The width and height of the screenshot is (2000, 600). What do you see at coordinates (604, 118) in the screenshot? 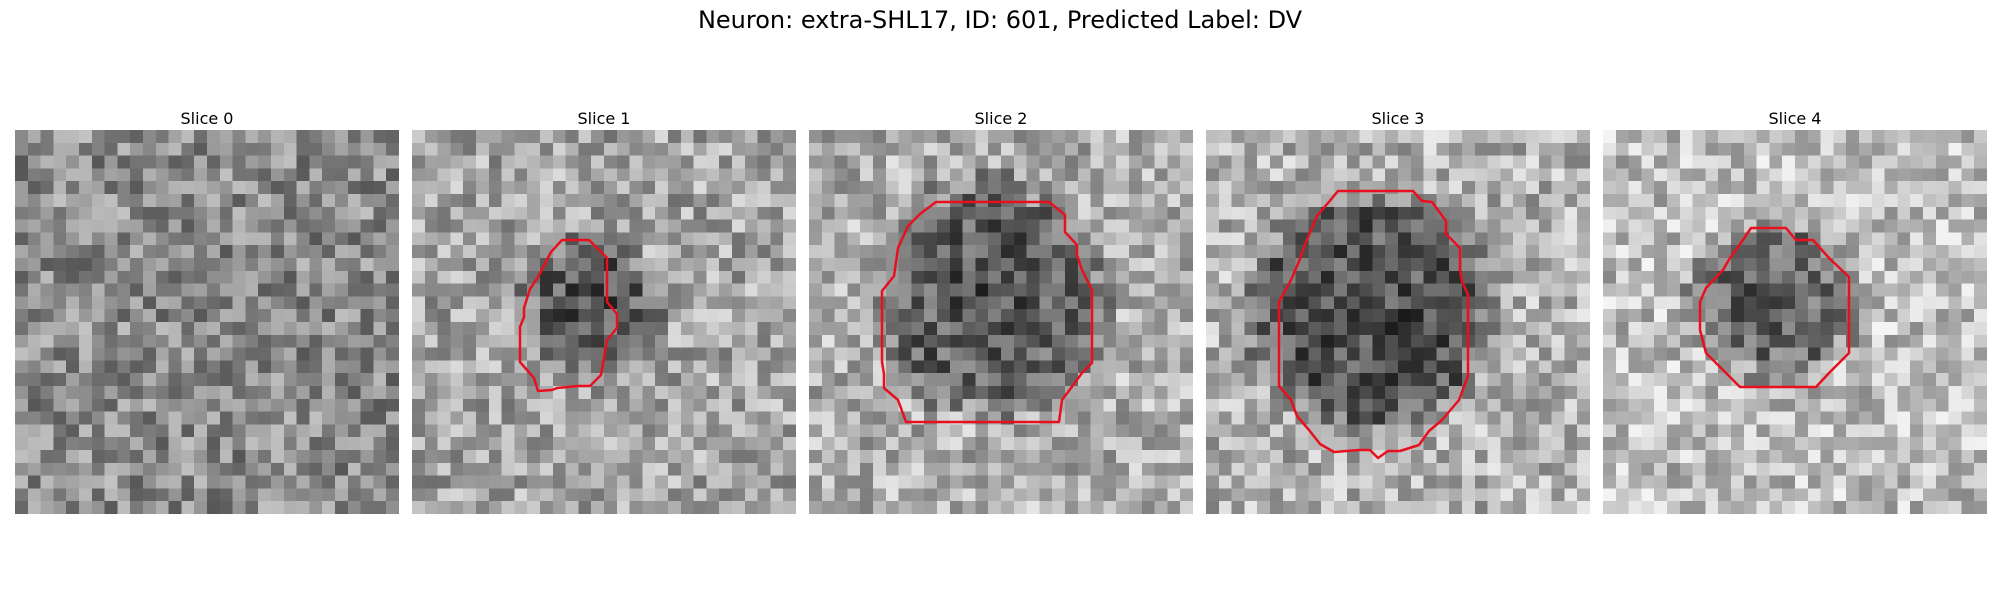
I see `slice-title-1: Slice 1` at bounding box center [604, 118].